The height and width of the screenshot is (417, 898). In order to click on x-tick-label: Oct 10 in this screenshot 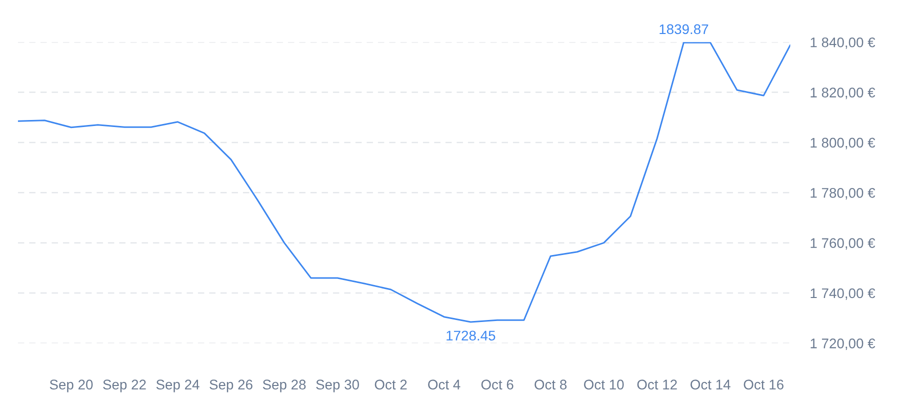, I will do `click(604, 385)`.